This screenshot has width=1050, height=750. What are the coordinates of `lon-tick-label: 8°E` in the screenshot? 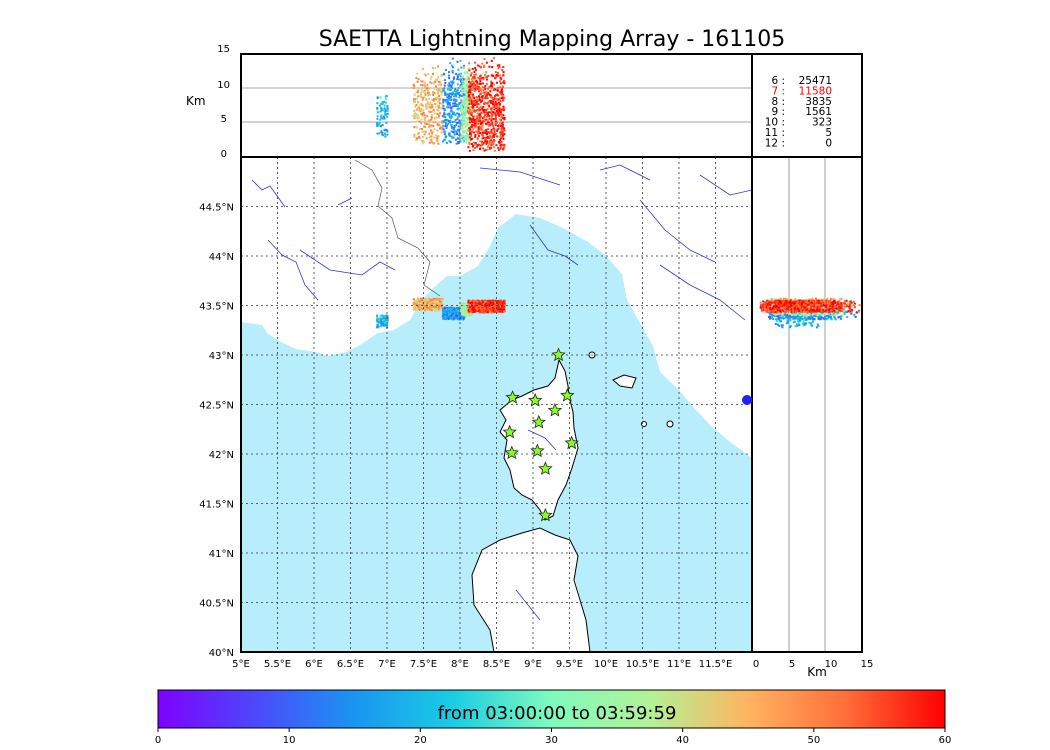 It's located at (460, 664).